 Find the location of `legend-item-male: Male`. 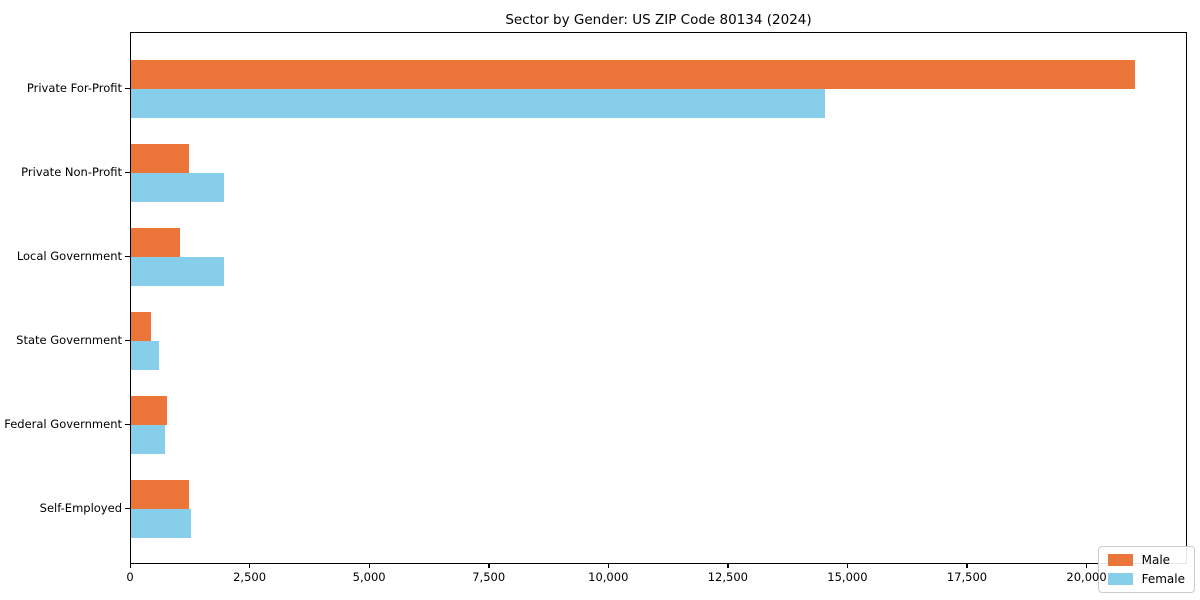

legend-item-male: Male is located at coordinates (1146, 560).